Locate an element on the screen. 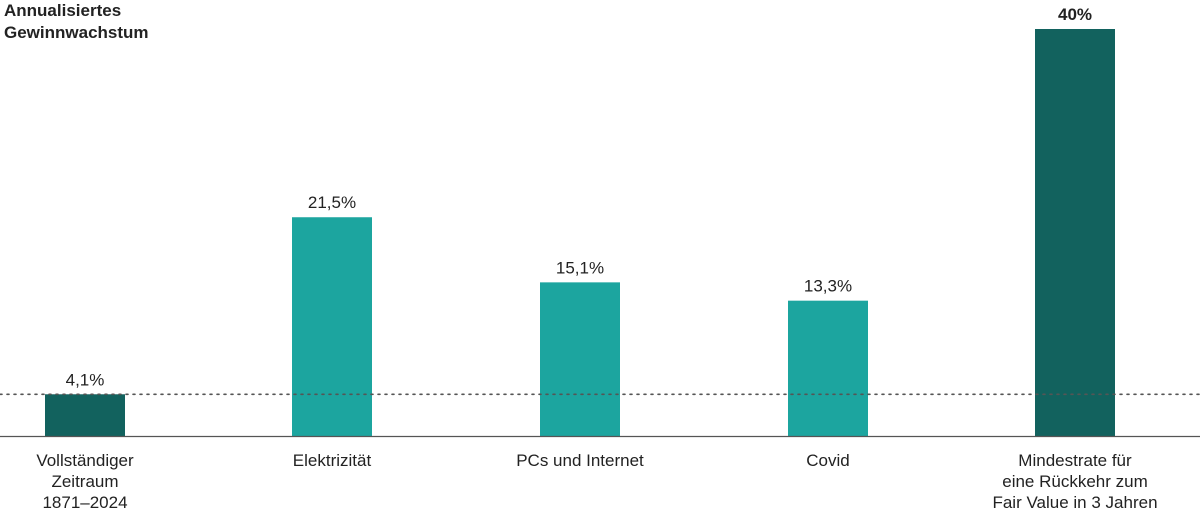 Image resolution: width=1200 pixels, height=516 pixels. category-label-5-line-2: eine Rückkehr zum is located at coordinates (1075, 481).